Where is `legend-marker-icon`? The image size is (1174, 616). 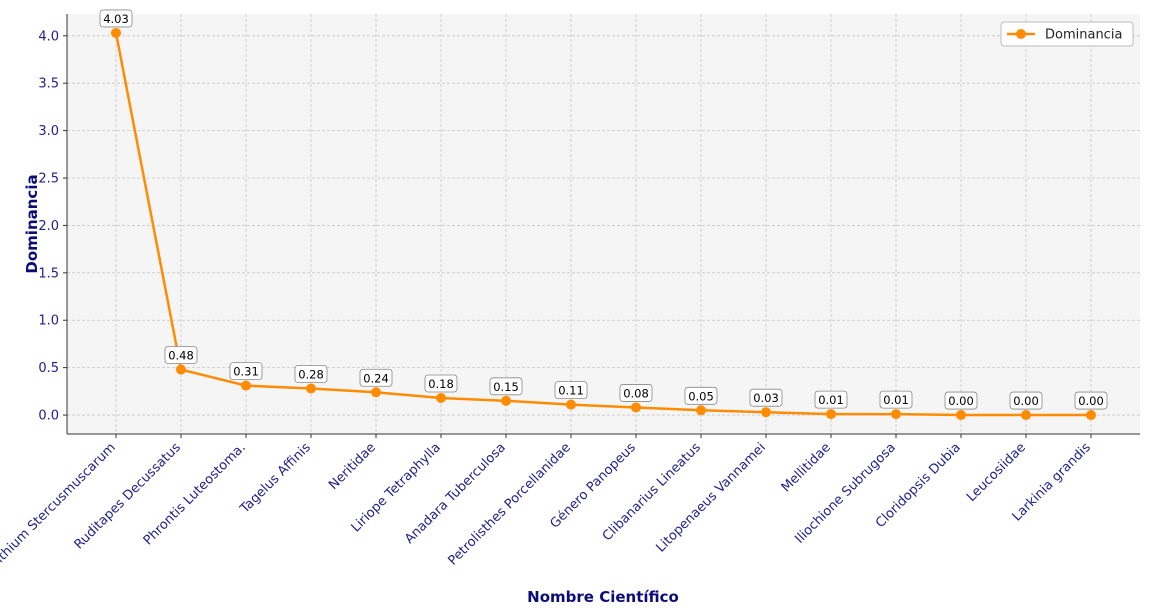
legend-marker-icon is located at coordinates (1021, 34).